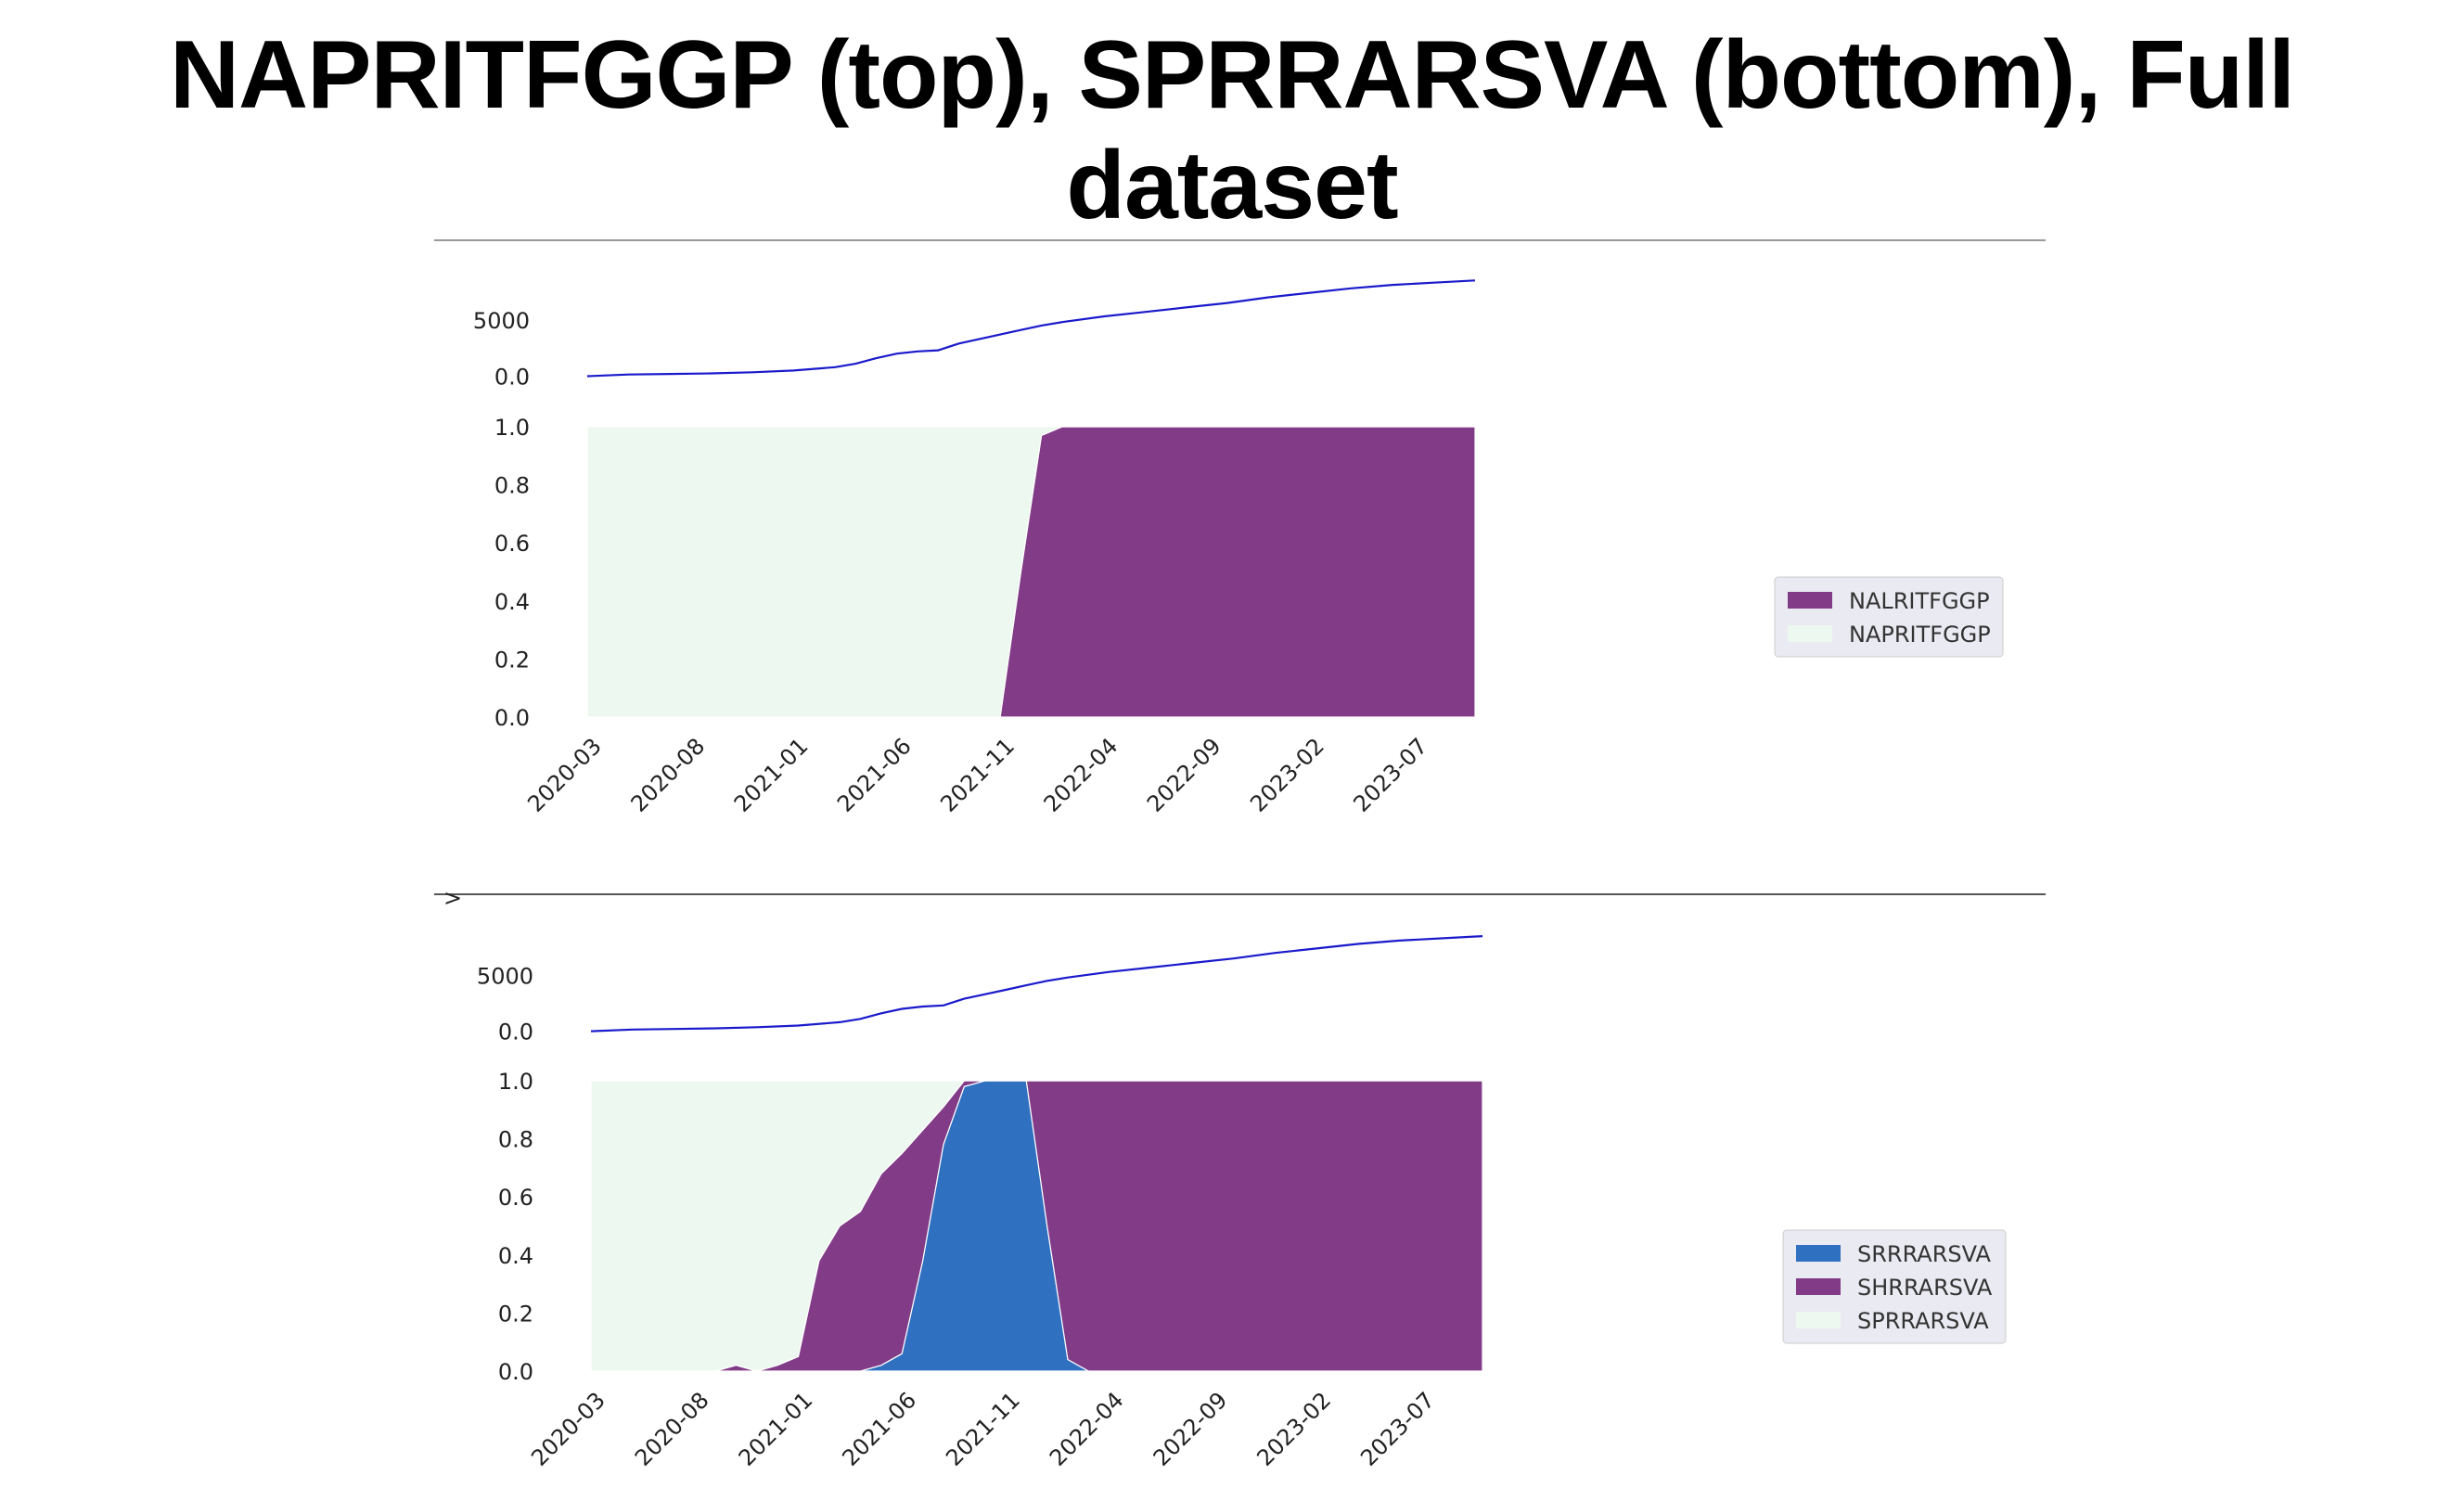  What do you see at coordinates (515, 1256) in the screenshot?
I see `bottom-area-ytick-label: 0.4` at bounding box center [515, 1256].